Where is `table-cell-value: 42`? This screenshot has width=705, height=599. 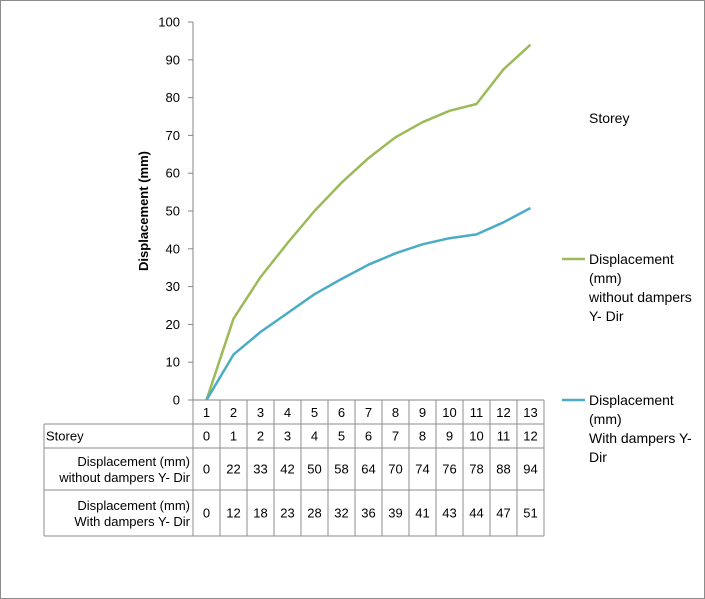 table-cell-value: 42 is located at coordinates (287, 469).